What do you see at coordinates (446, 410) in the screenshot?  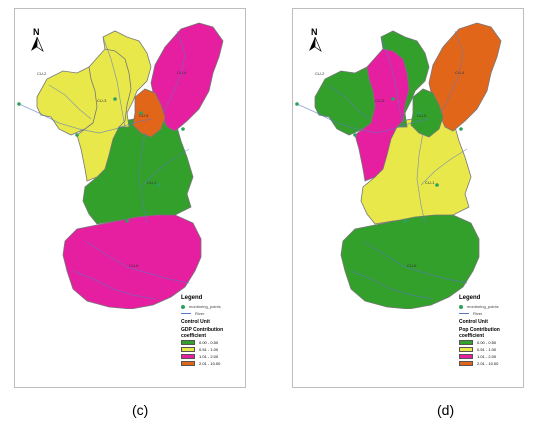 I see `figure-caption-d: (d)` at bounding box center [446, 410].